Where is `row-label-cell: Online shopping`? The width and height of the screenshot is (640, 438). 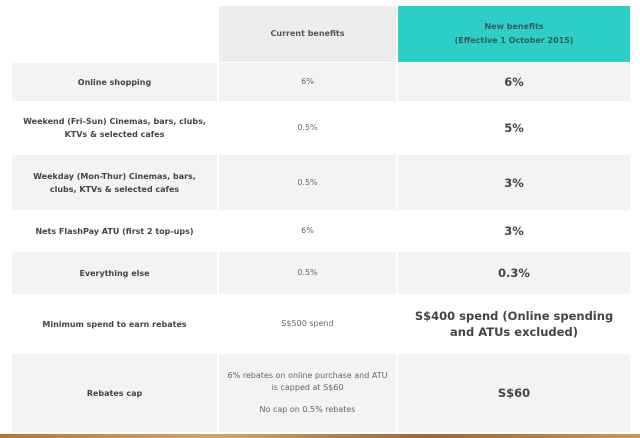 row-label-cell: Online shopping is located at coordinates (114, 82).